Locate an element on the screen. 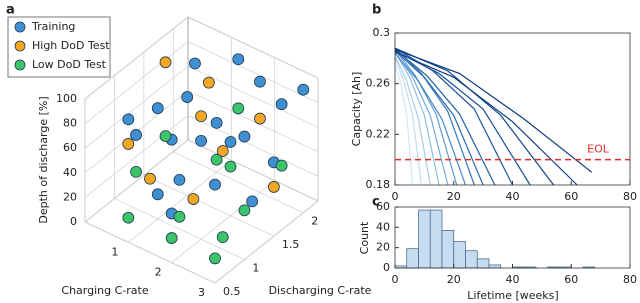  x-axis-label: Charging C-rate is located at coordinates (104, 290).